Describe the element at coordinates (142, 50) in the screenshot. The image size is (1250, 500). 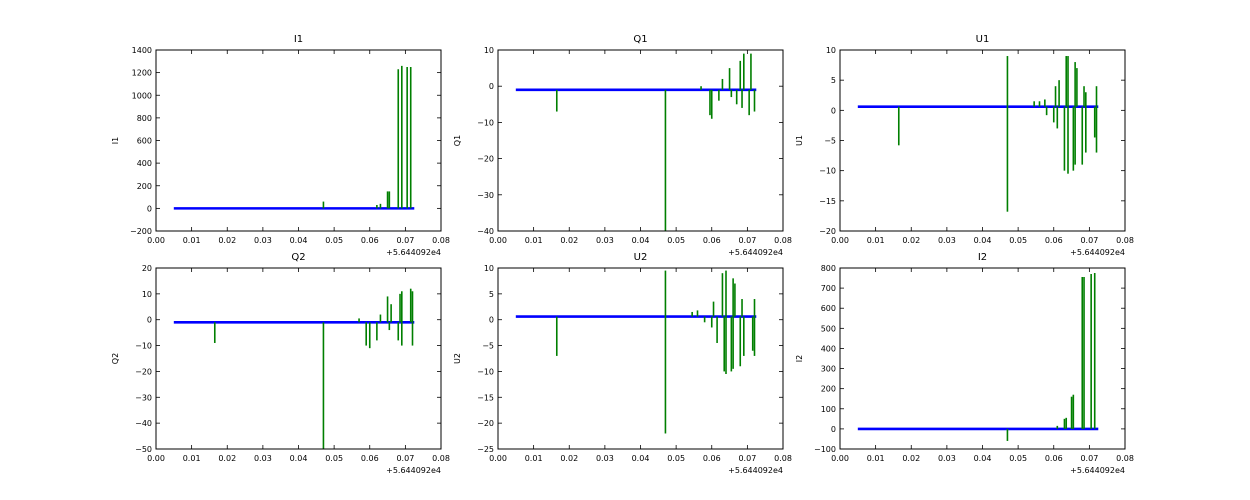
I see `y-tick-label: 1400` at that location.